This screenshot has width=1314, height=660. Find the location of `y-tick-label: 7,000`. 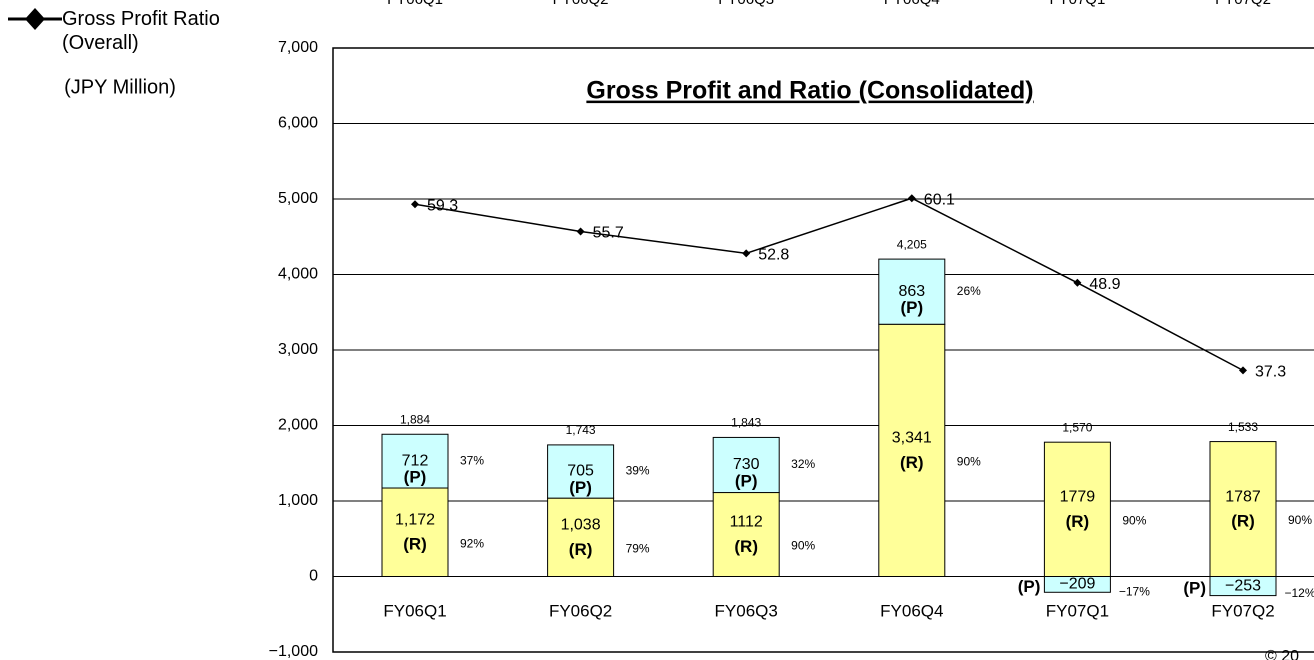

y-tick-label: 7,000 is located at coordinates (298, 47).